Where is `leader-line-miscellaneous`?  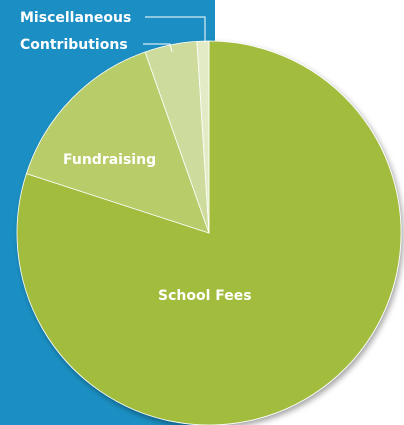 leader-line-miscellaneous is located at coordinates (175, 29).